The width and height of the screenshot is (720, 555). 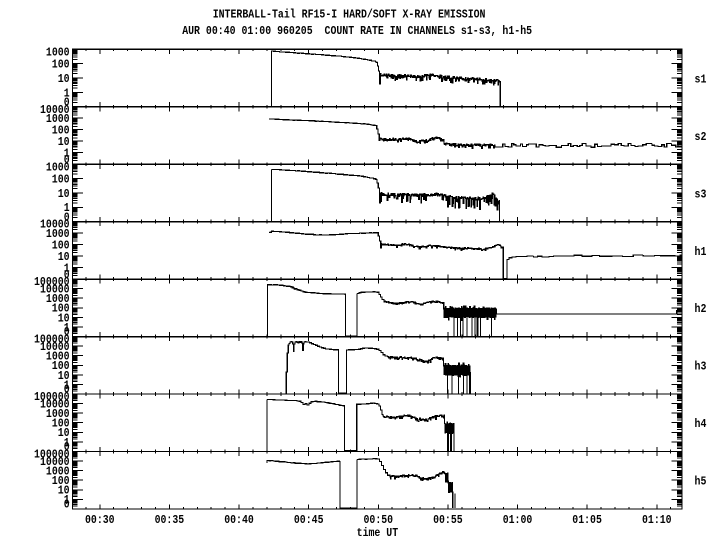 I want to click on svg-text: 00:40, so click(x=239, y=520).